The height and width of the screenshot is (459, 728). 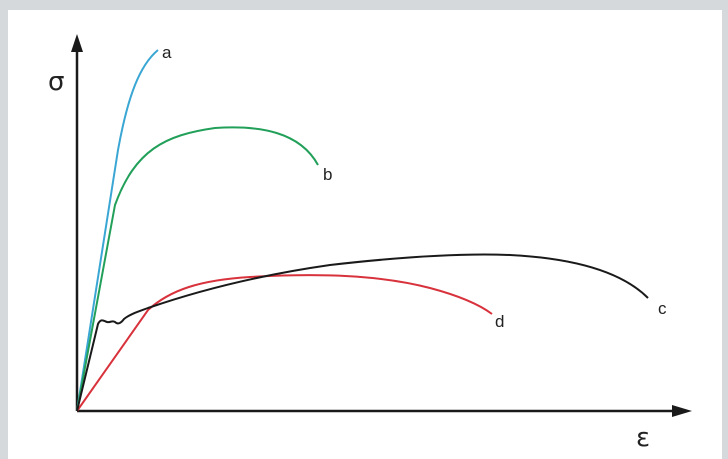 What do you see at coordinates (327, 174) in the screenshot?
I see `curve-b-label: b` at bounding box center [327, 174].